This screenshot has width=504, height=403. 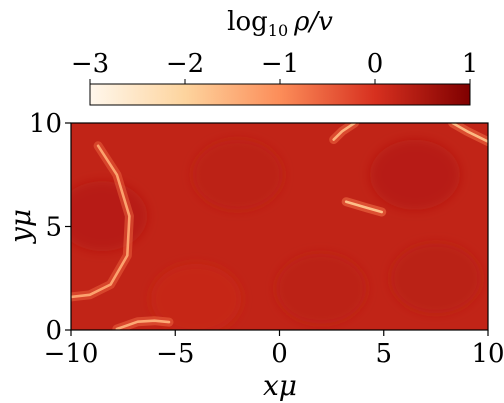 I want to click on colorbar-tick-label: −1, so click(x=280, y=64).